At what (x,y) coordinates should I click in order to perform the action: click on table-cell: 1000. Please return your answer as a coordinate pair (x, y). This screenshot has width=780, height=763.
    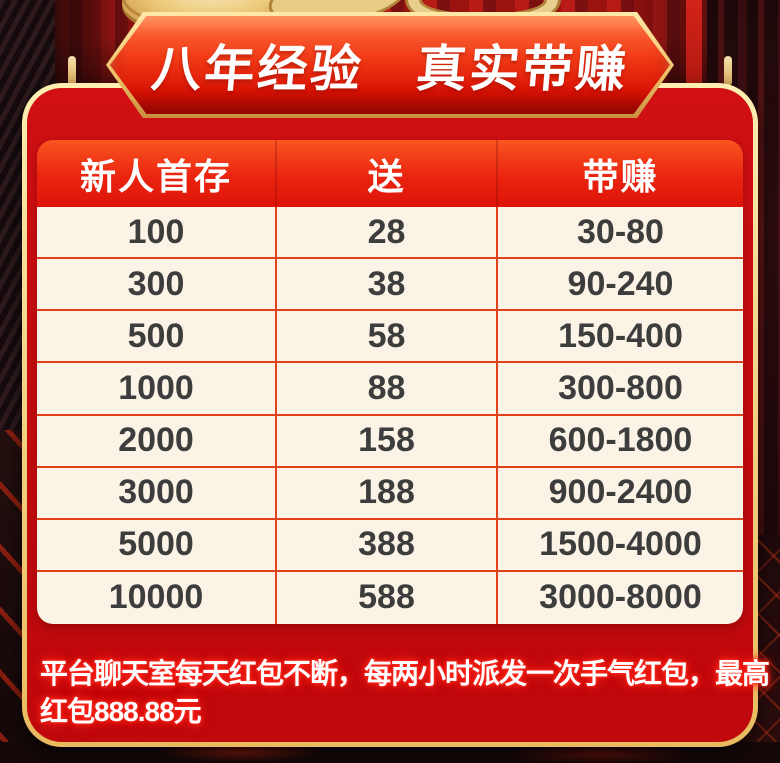
    Looking at the image, I should click on (157, 388).